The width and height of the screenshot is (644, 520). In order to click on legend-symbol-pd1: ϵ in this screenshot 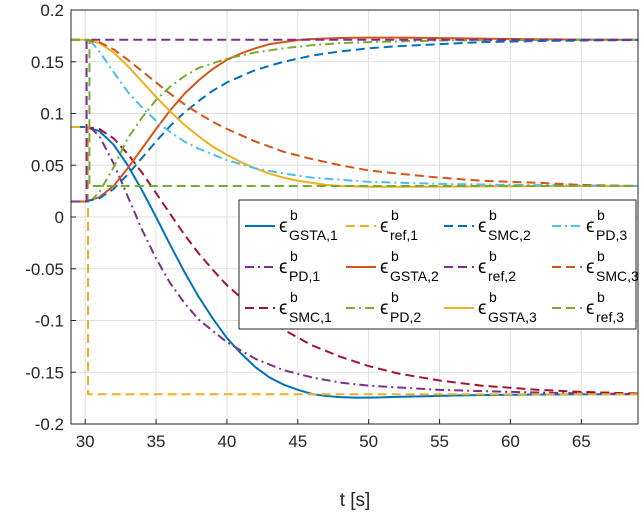, I will do `click(283, 267)`.